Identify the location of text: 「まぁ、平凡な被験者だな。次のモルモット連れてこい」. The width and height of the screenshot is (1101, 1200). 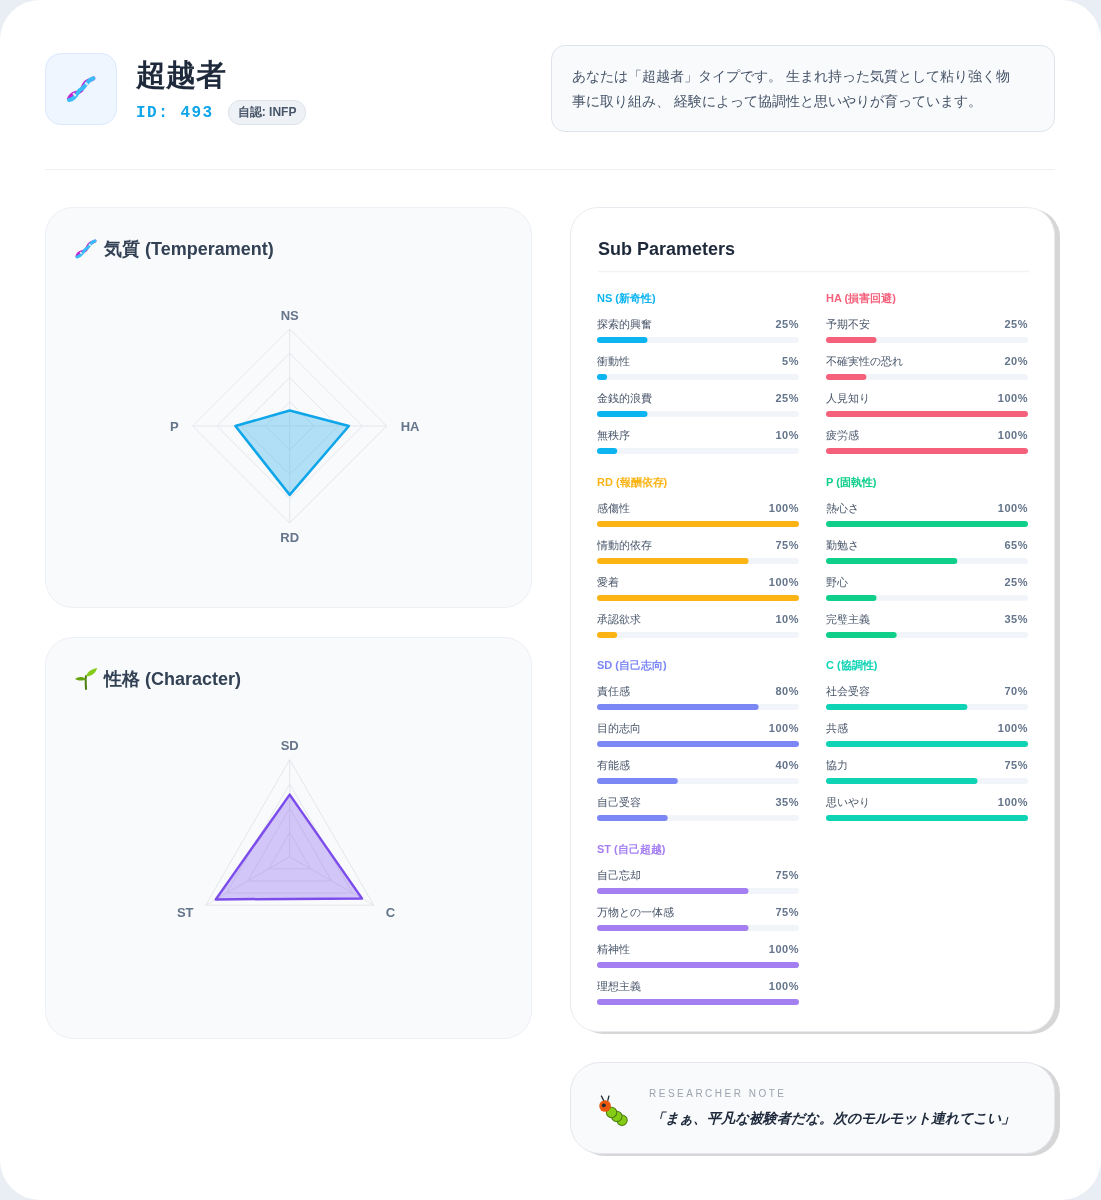
(833, 1118).